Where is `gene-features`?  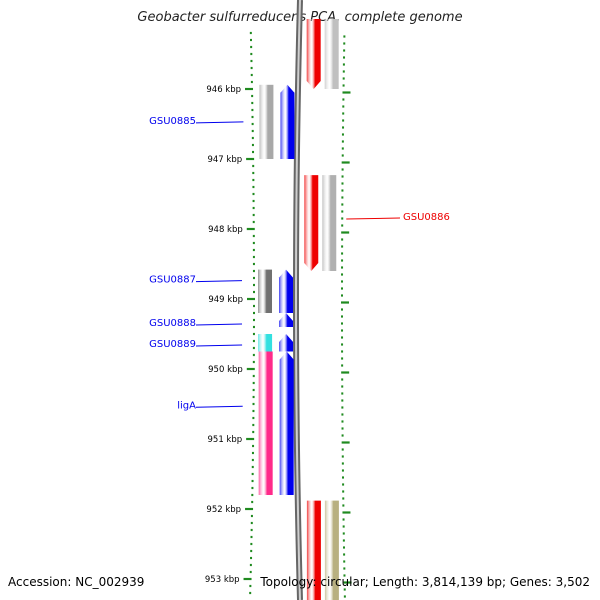
gene-features is located at coordinates (298, 309).